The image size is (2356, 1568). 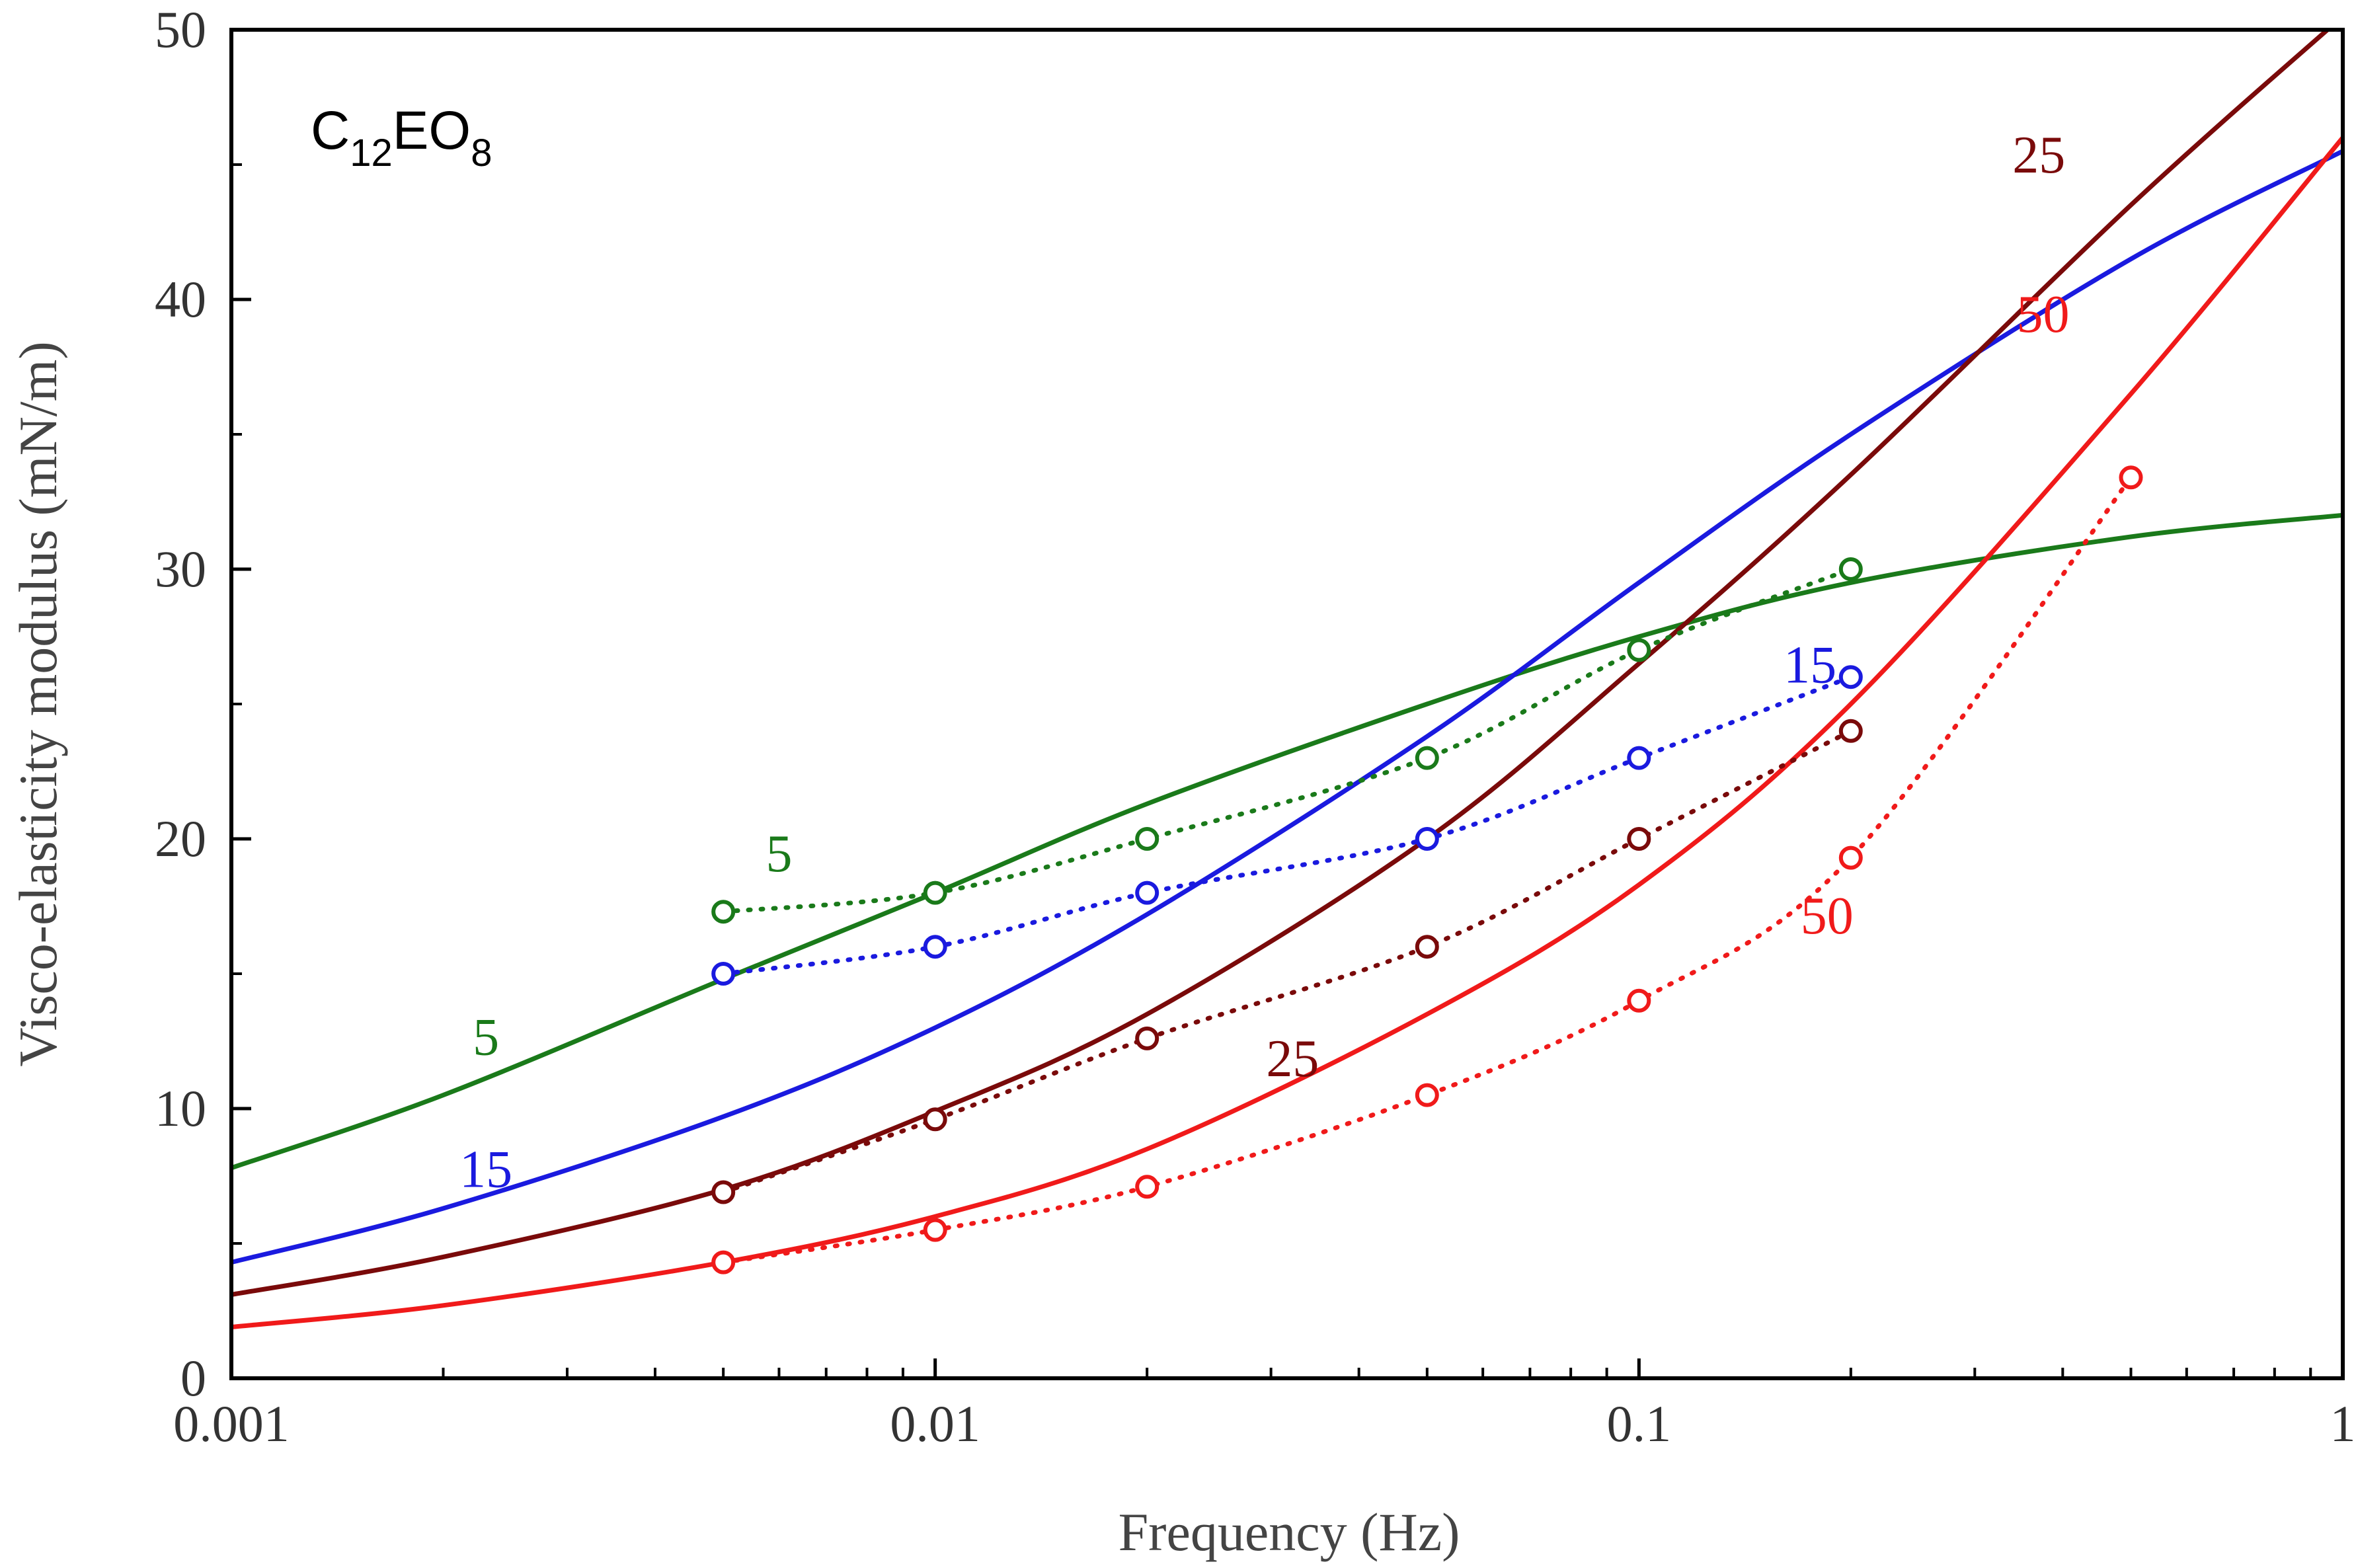 What do you see at coordinates (231, 1423) in the screenshot?
I see `x-tick-label: 0.001` at bounding box center [231, 1423].